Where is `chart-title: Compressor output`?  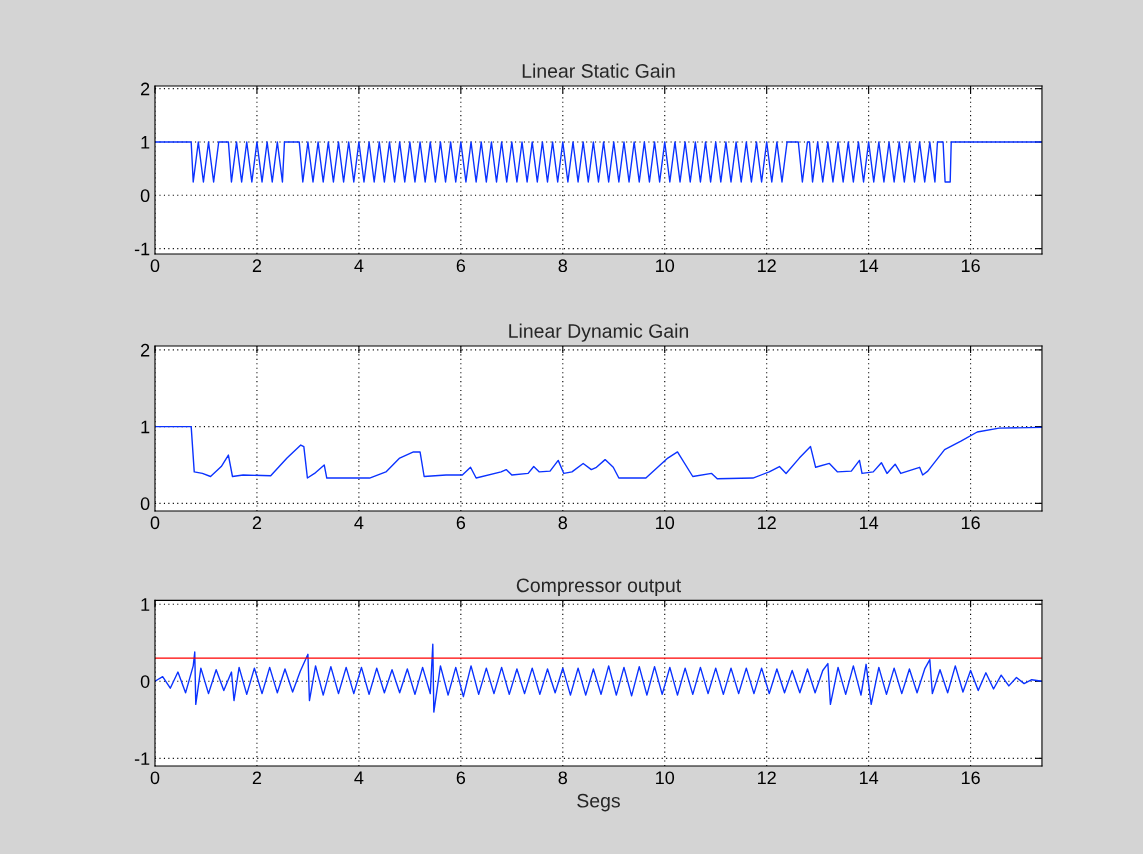
chart-title: Compressor output is located at coordinates (599, 587).